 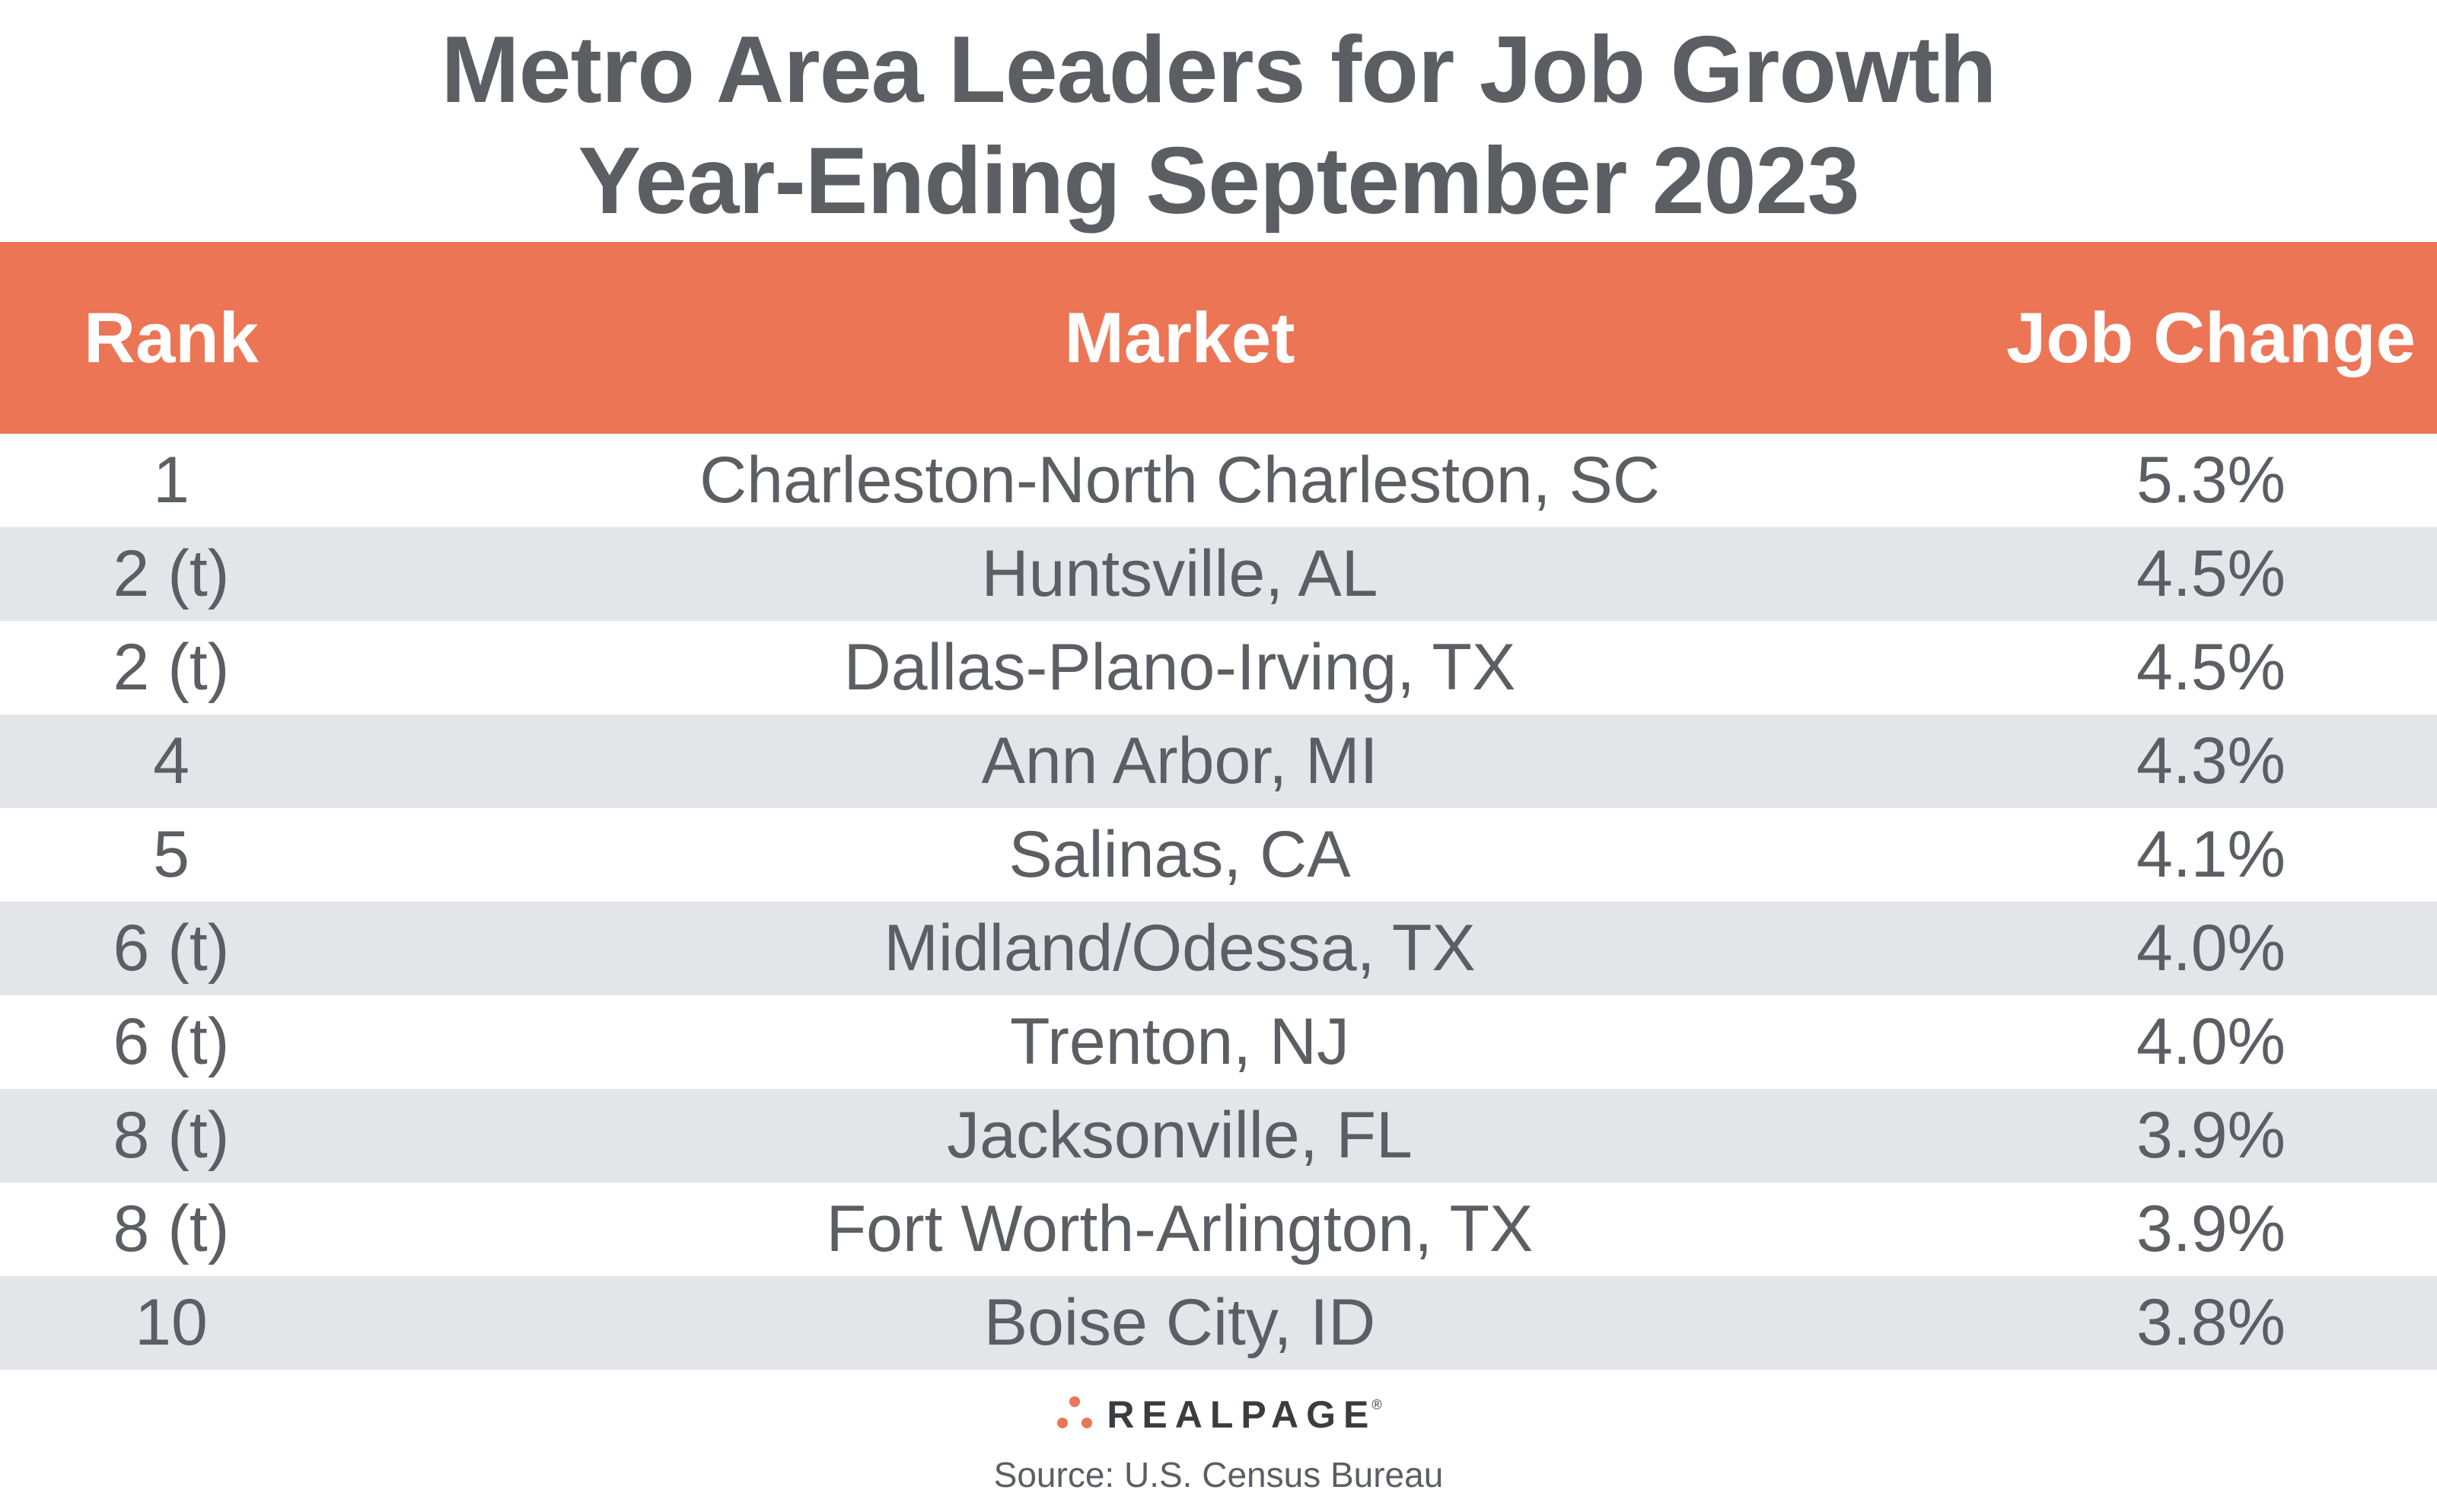 What do you see at coordinates (1179, 1041) in the screenshot?
I see `cell-market: Trenton, NJ` at bounding box center [1179, 1041].